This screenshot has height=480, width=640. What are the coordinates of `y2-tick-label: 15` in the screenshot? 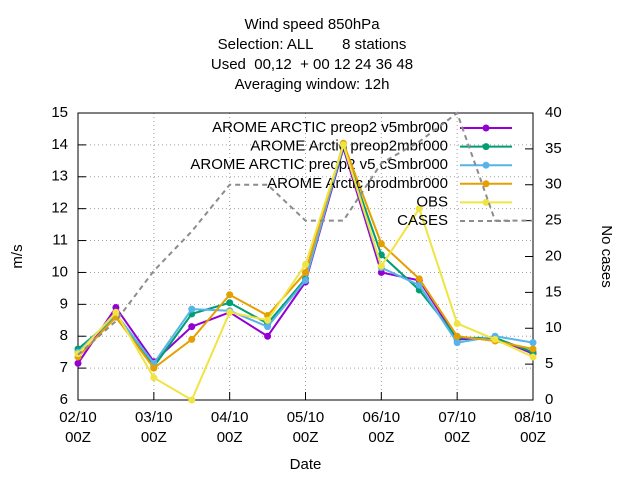 It's located at (553, 291).